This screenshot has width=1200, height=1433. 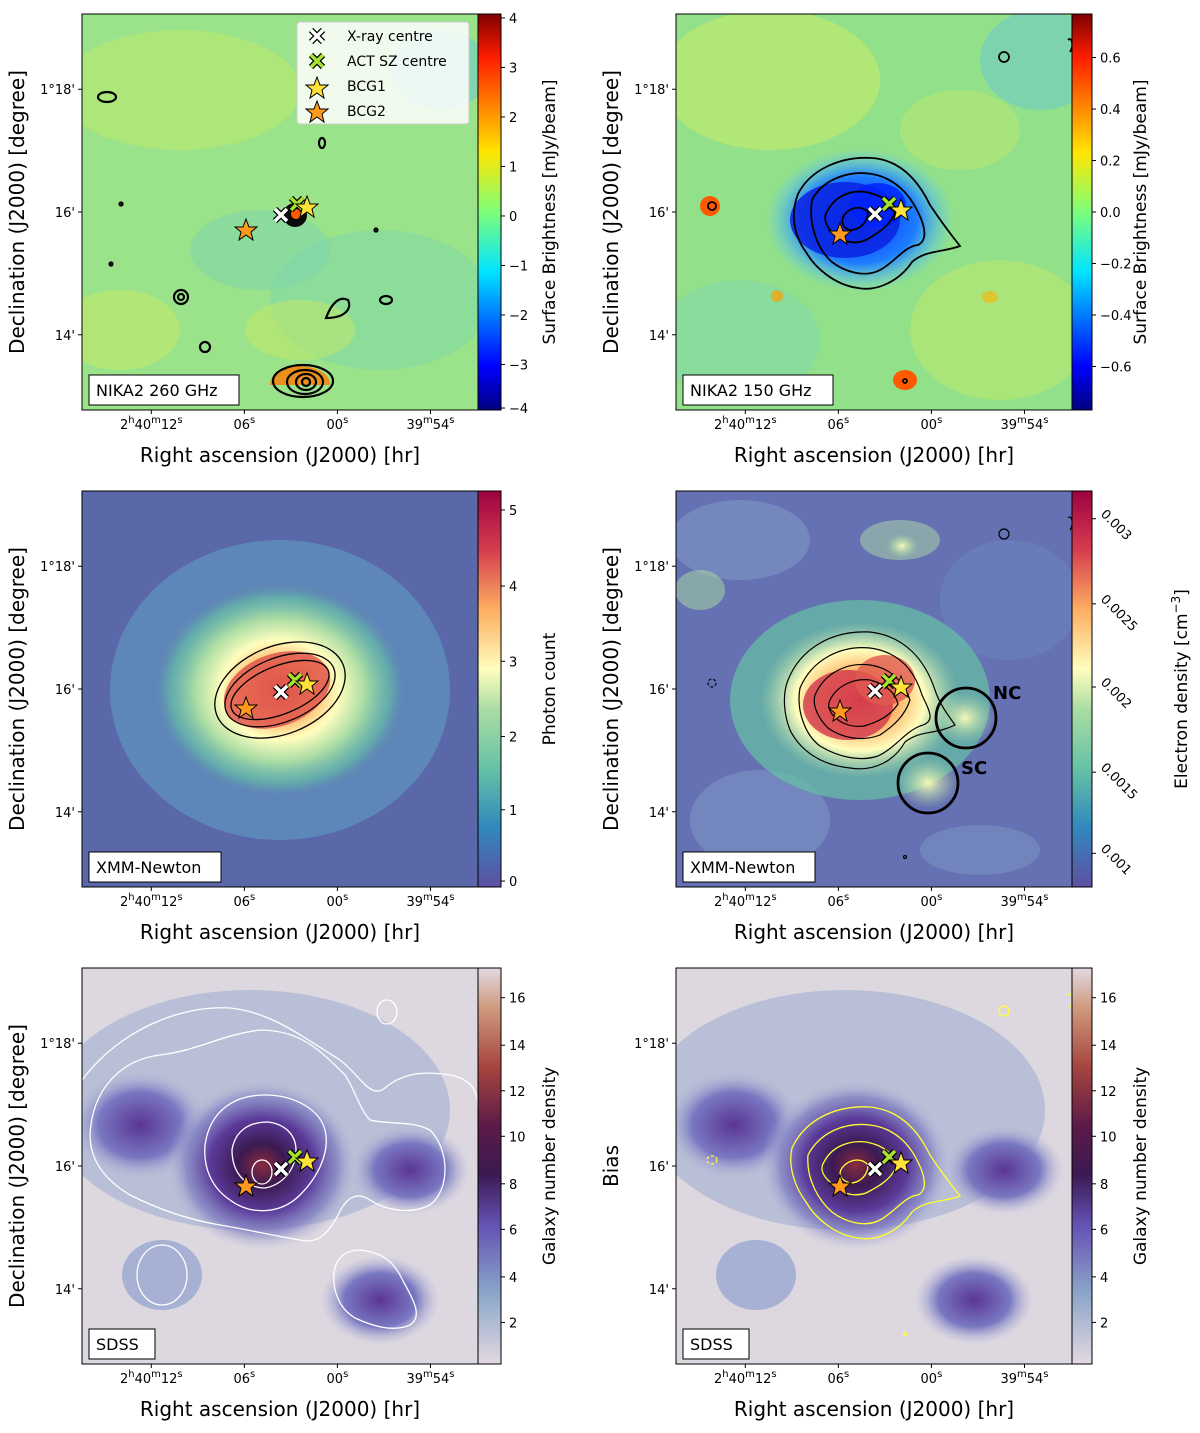 I want to click on colorbar-tick-label: −3, so click(x=518, y=365).